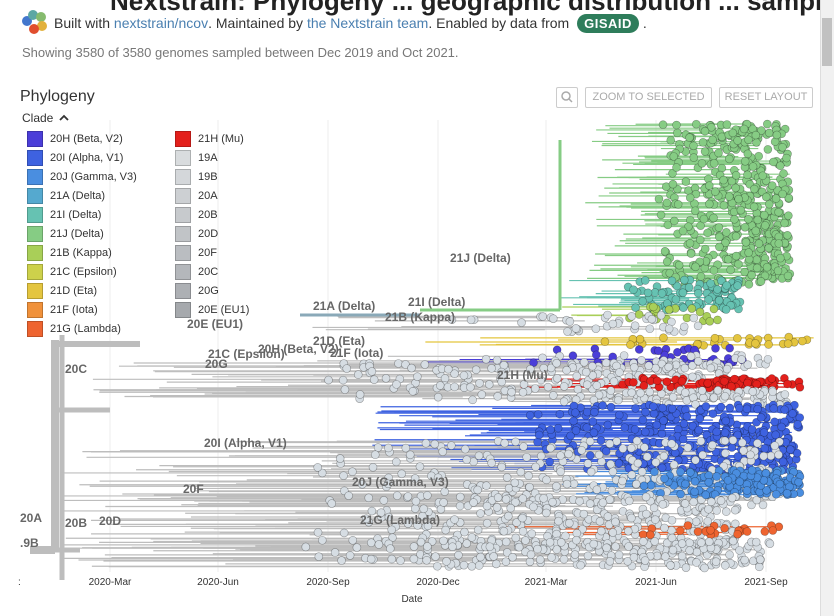  I want to click on legend-item: 21B (Kappa), so click(69, 253).